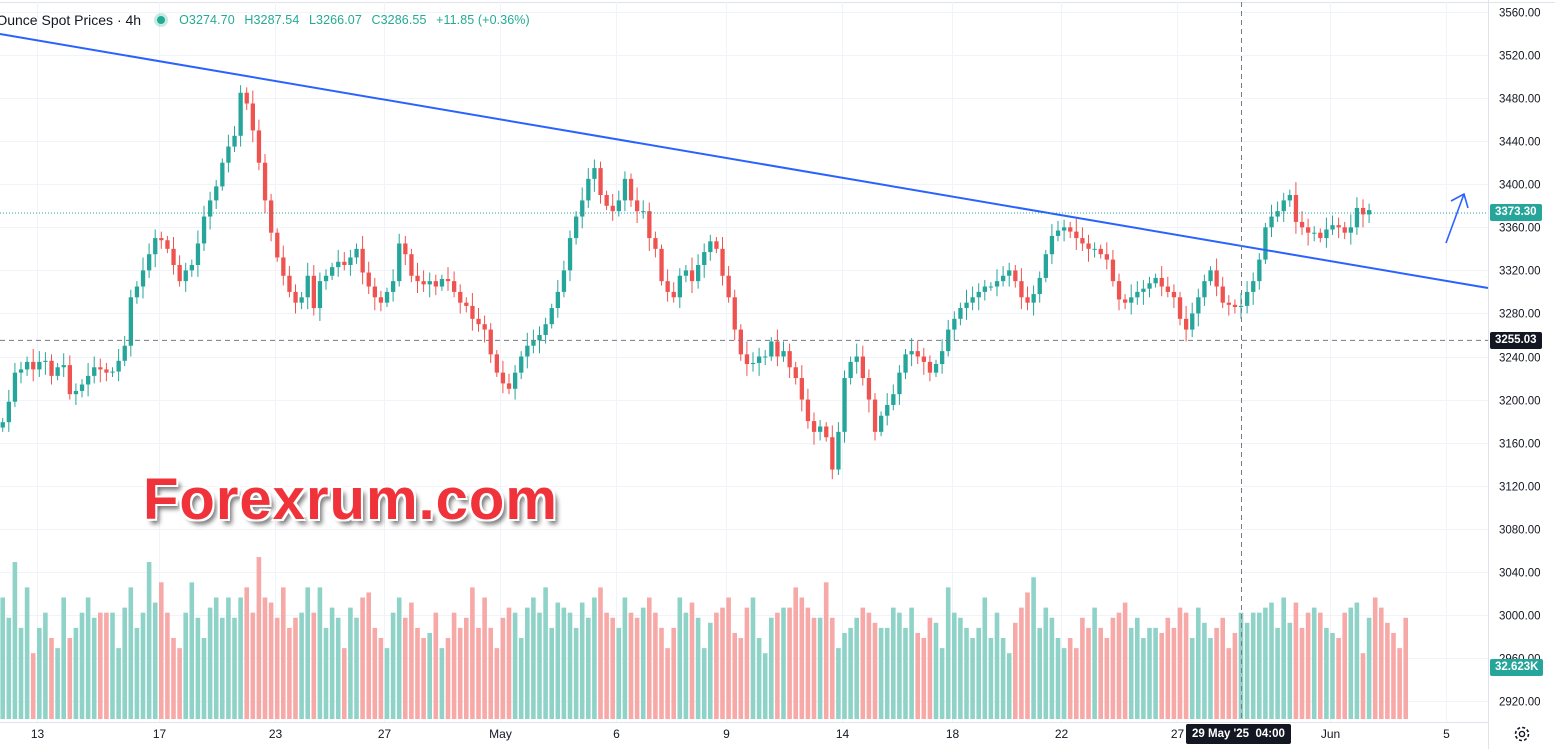 This screenshot has height=749, width=1555. What do you see at coordinates (1238, 734) in the screenshot?
I see `crosshair-time-tag: 29 May '25 04:00` at bounding box center [1238, 734].